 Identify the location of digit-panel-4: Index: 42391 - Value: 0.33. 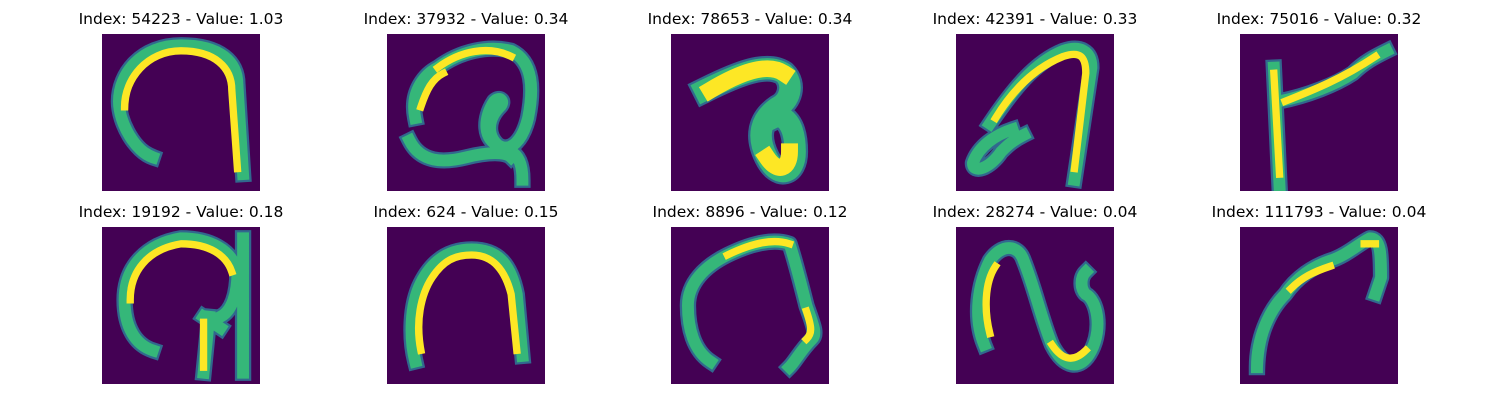
(1035, 103).